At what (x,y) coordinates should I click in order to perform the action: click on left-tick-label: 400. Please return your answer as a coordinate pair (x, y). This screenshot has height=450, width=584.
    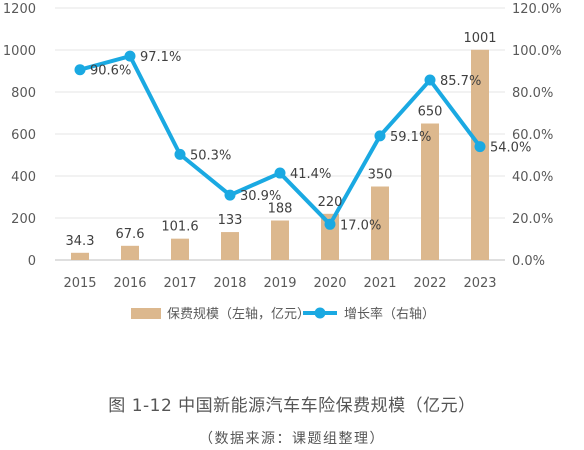
    Looking at the image, I should click on (23, 177).